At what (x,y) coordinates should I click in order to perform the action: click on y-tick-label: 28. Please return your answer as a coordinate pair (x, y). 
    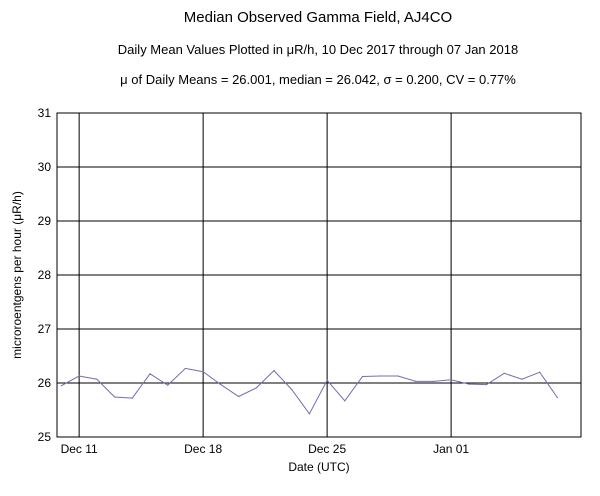
    Looking at the image, I should click on (45, 275).